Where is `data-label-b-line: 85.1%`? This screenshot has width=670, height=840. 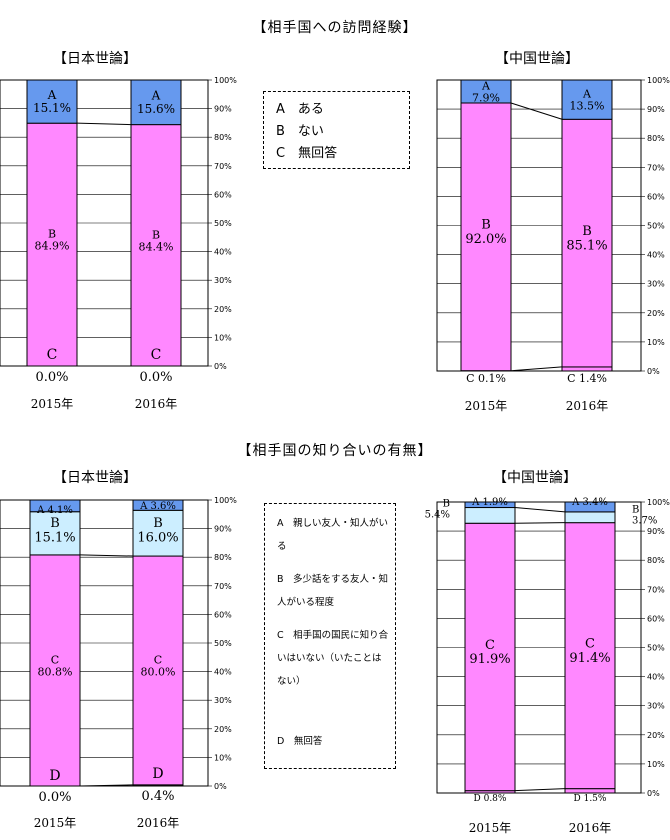
data-label-b-line: 85.1% is located at coordinates (586, 245).